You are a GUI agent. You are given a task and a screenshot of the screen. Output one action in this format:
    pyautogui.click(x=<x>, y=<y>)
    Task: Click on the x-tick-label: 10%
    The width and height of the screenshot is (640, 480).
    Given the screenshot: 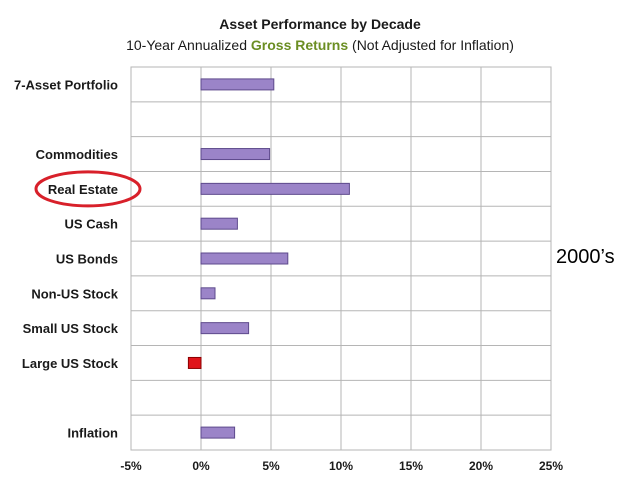 What is the action you would take?
    pyautogui.click(x=341, y=466)
    